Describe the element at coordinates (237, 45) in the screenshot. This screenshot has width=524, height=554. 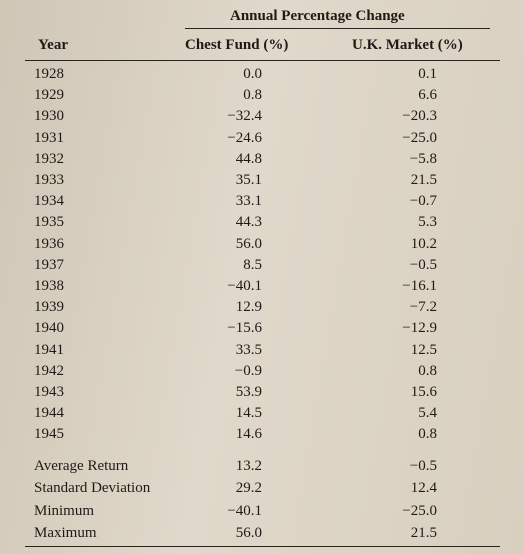
I see `column-header: Chest Fund (%)` at that location.